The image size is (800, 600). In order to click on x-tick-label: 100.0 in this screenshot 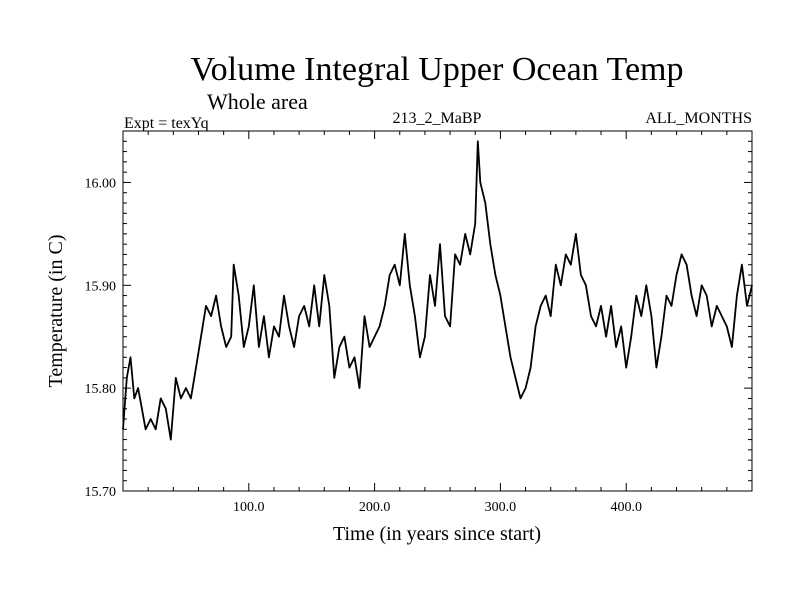, I will do `click(249, 507)`.